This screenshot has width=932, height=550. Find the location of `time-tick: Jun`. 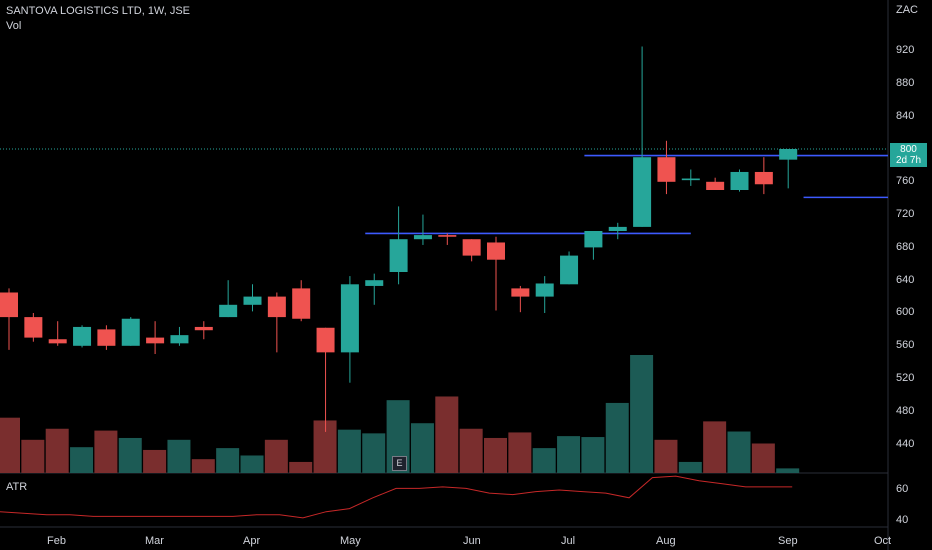

time-tick: Jun is located at coordinates (472, 541).